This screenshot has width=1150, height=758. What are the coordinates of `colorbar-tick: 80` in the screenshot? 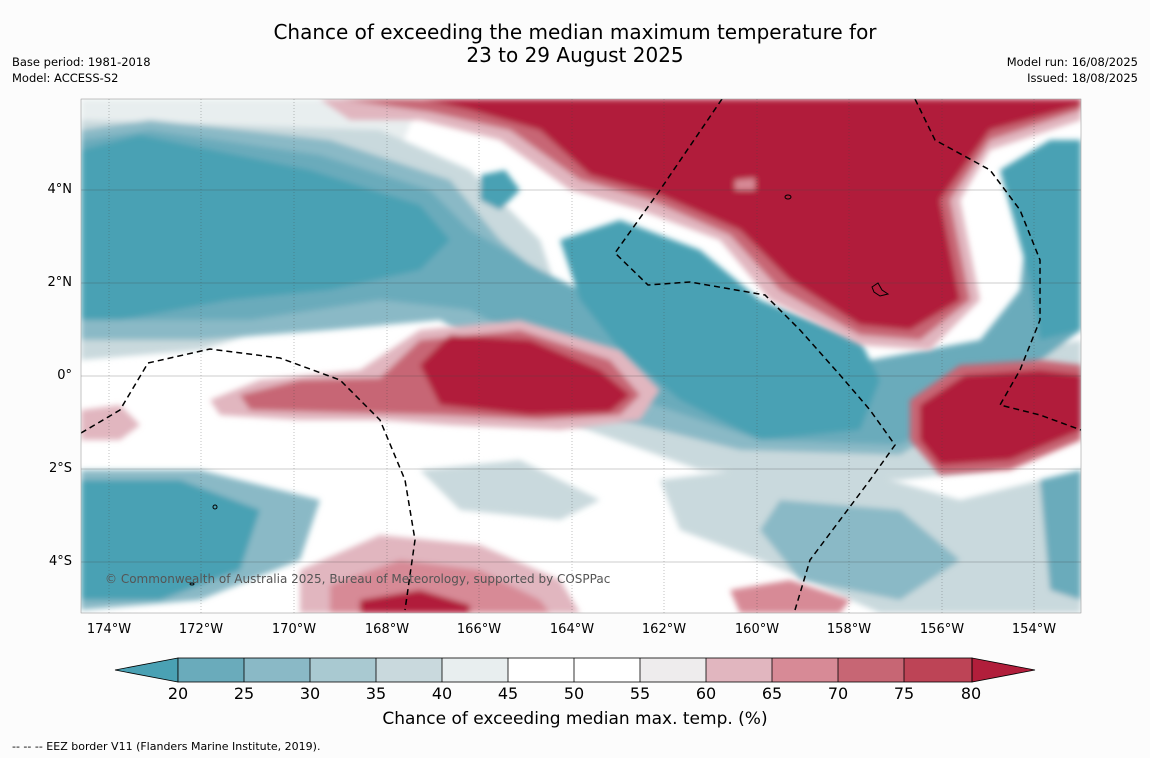 It's located at (971, 693).